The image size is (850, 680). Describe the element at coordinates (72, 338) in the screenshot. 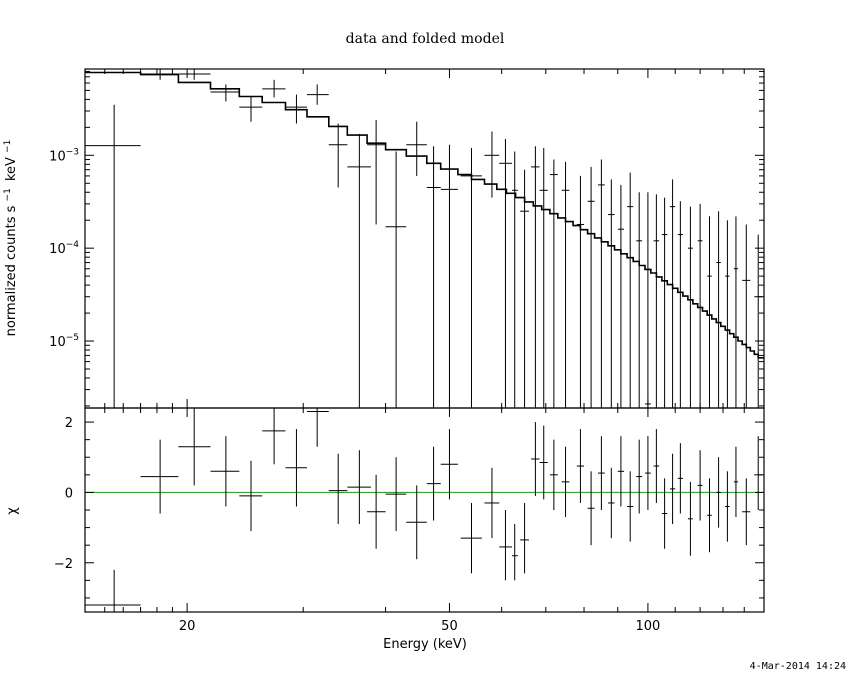

I see `y-tick-exponent: −5` at that location.